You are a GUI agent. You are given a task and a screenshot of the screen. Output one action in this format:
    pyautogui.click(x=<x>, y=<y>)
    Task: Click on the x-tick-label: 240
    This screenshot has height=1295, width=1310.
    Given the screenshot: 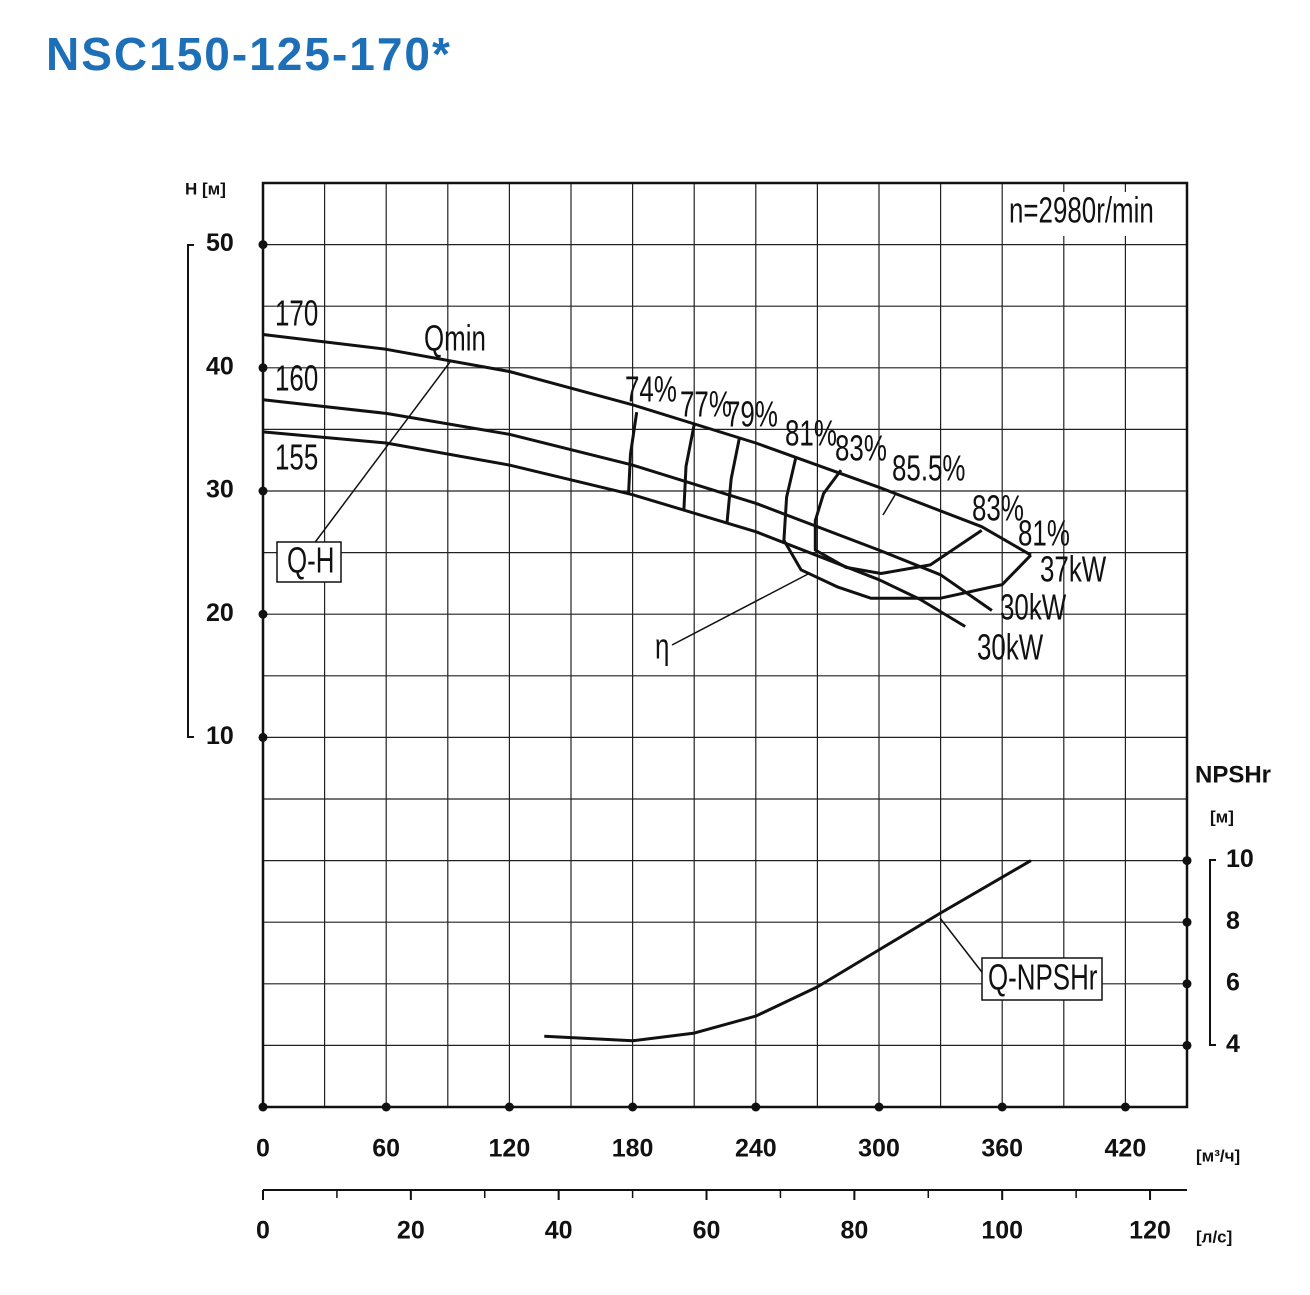 What is the action you would take?
    pyautogui.click(x=756, y=1149)
    